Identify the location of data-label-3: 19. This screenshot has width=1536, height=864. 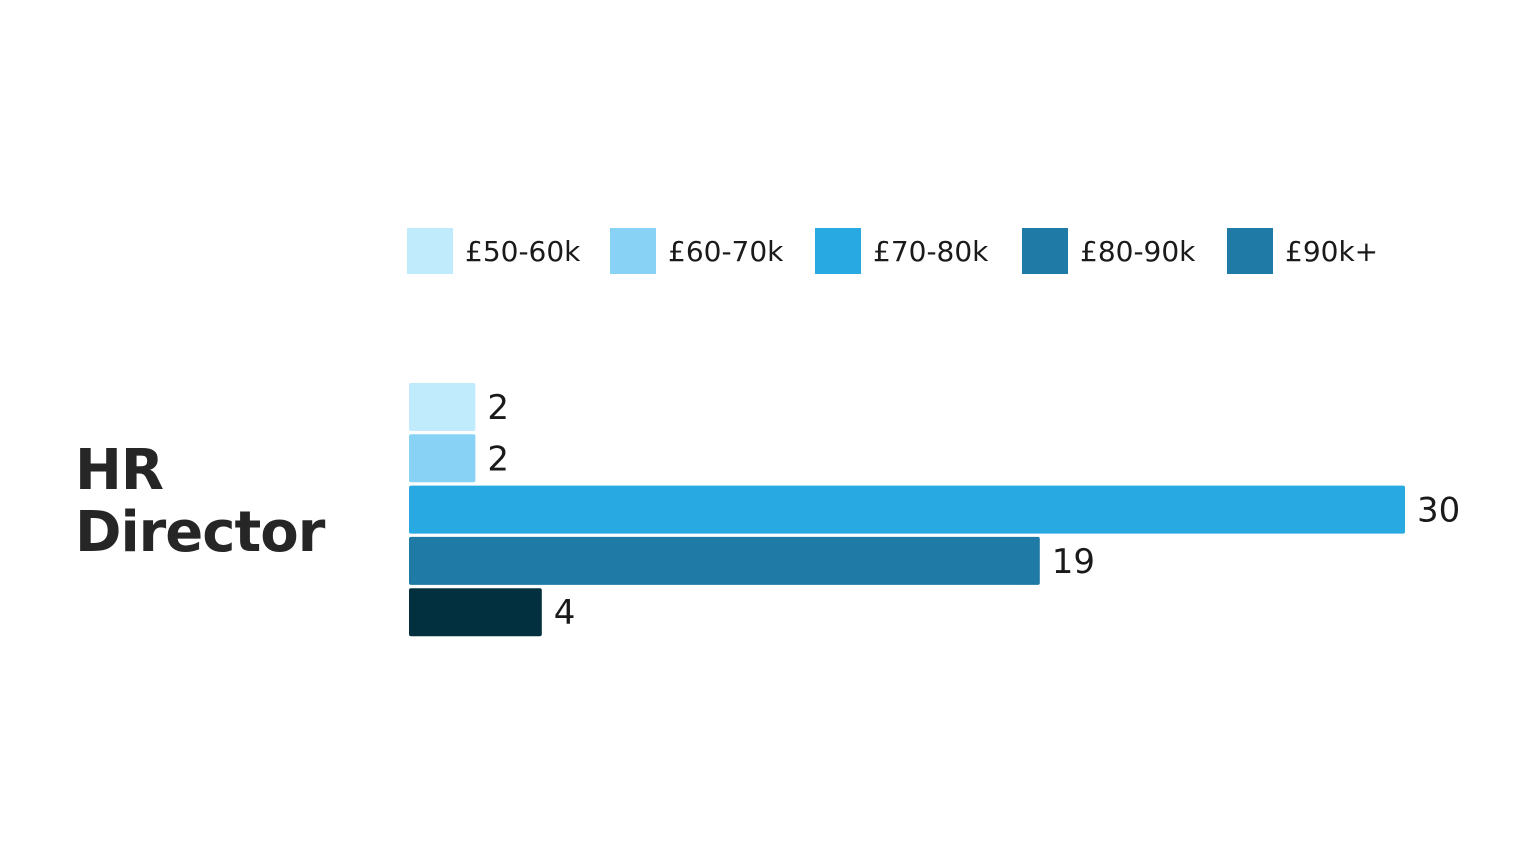
(1073, 562).